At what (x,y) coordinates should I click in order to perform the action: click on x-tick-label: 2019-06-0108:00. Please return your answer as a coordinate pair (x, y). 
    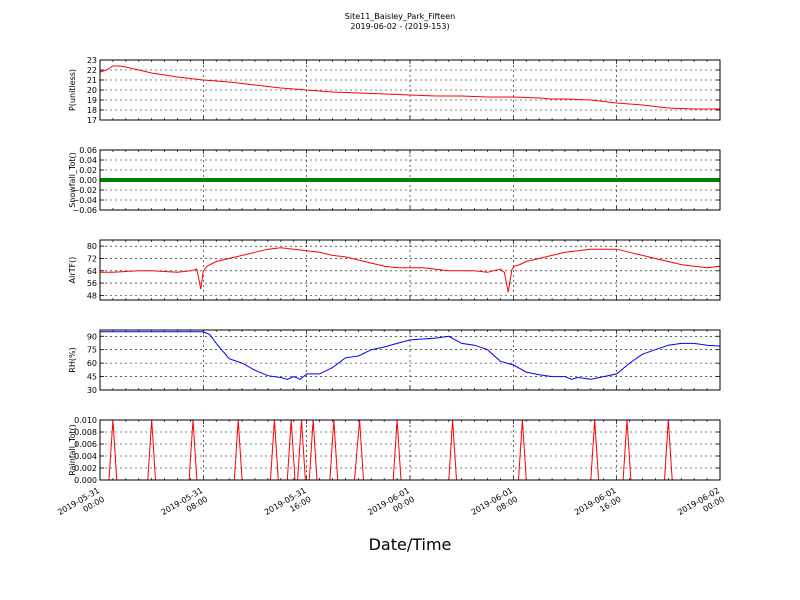
    Looking at the image, I should click on (495, 506).